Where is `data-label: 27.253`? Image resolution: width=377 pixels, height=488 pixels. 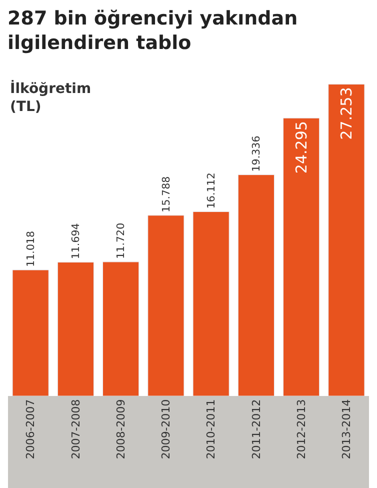 data-label: 27.253 is located at coordinates (346, 113).